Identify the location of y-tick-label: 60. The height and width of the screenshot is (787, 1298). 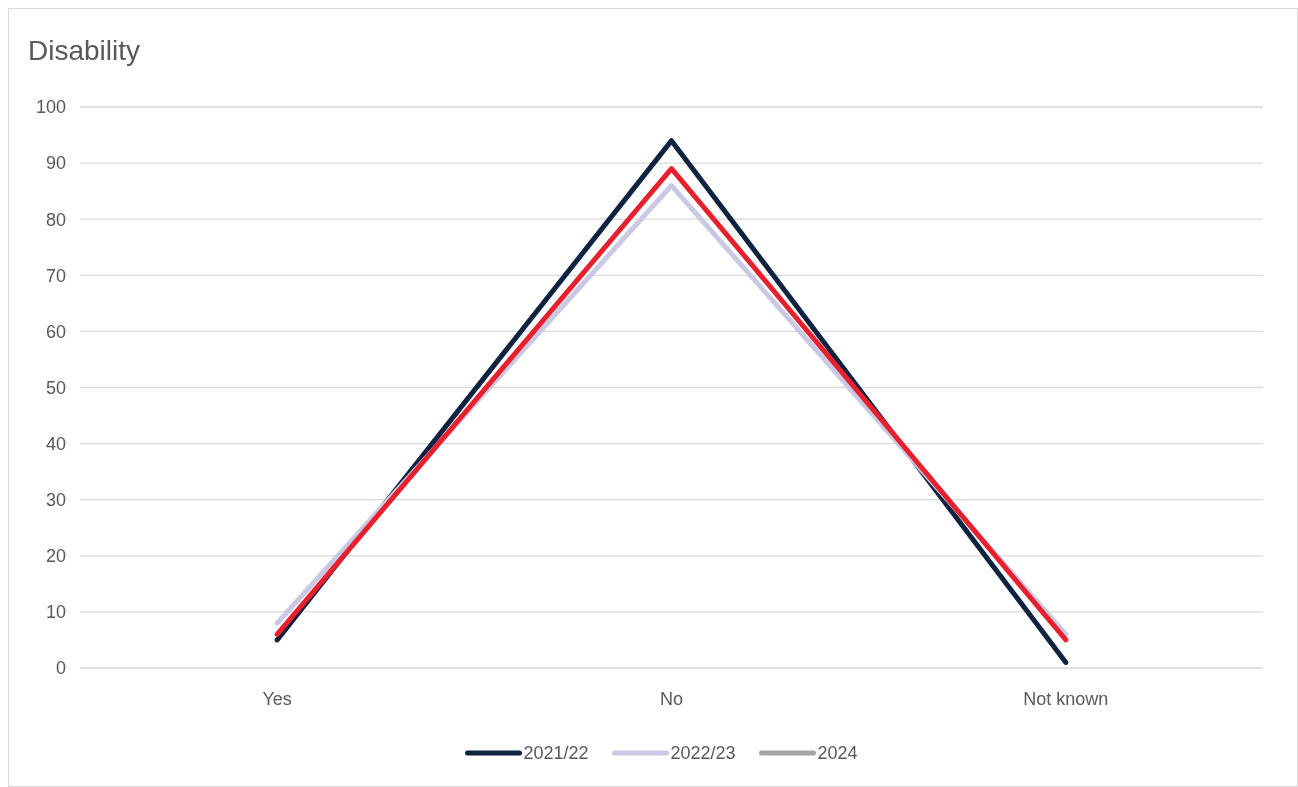
(55, 331).